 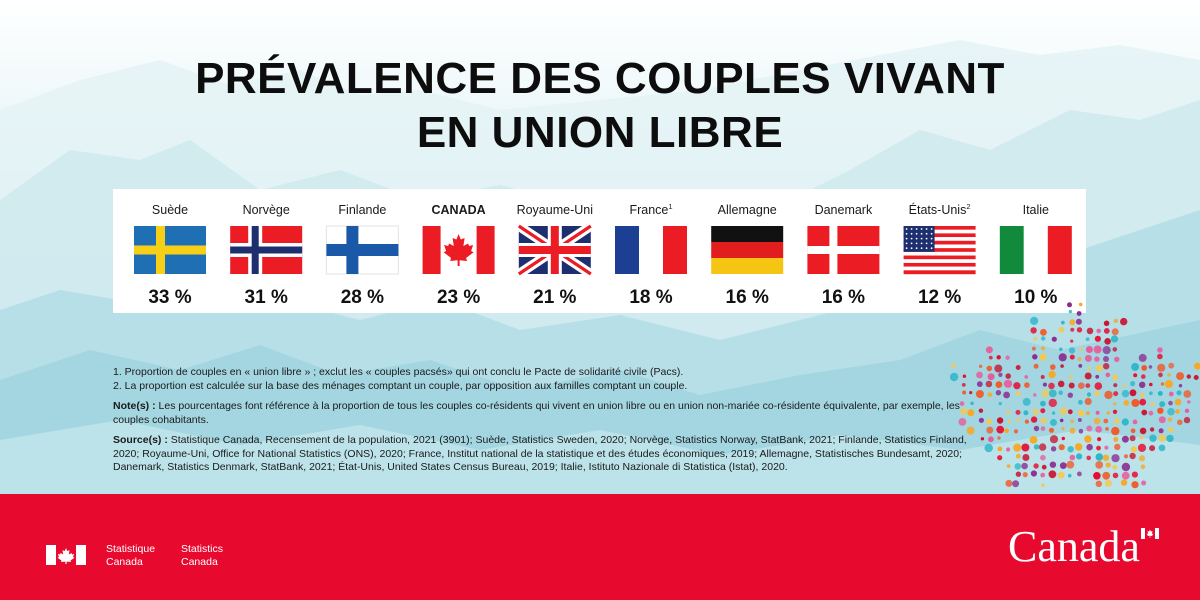 What do you see at coordinates (362, 297) in the screenshot?
I see `value-label: 28 %` at bounding box center [362, 297].